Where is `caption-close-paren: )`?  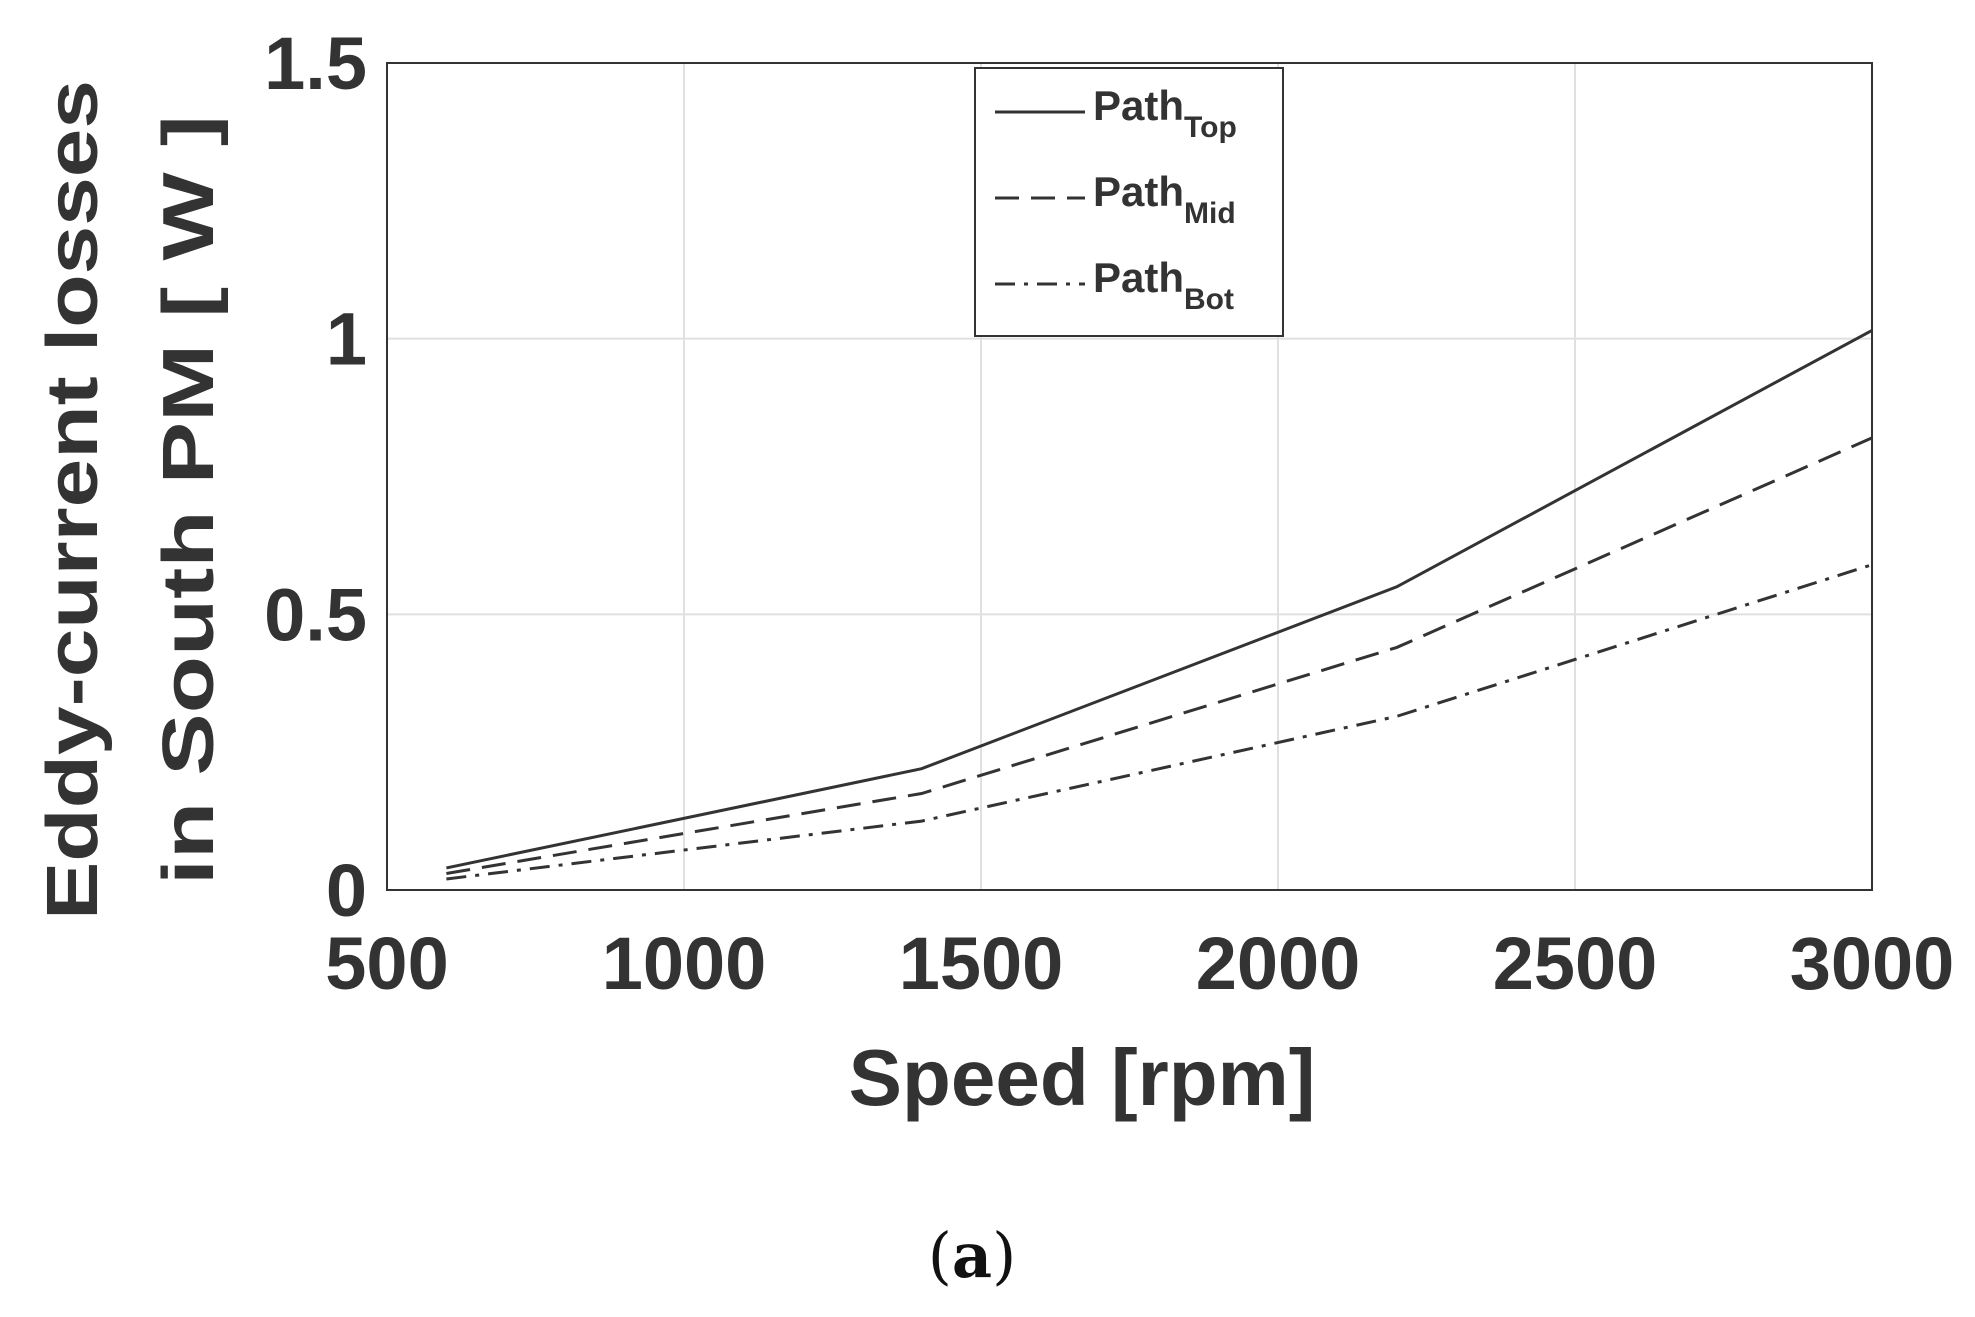
caption-close-paren: ) is located at coordinates (1004, 1255).